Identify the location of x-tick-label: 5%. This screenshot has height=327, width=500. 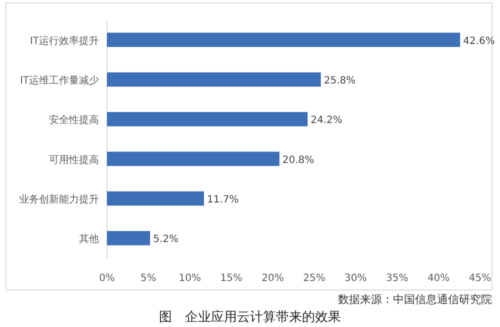
(148, 278).